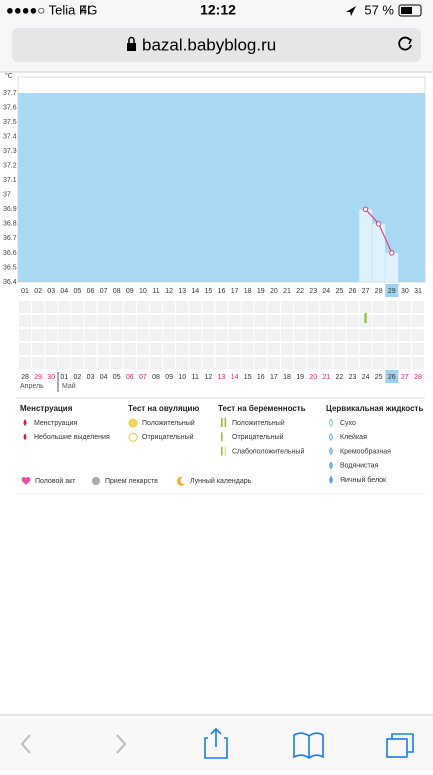 The image size is (433, 775). Describe the element at coordinates (392, 291) in the screenshot. I see `x-tick-label: 29` at that location.